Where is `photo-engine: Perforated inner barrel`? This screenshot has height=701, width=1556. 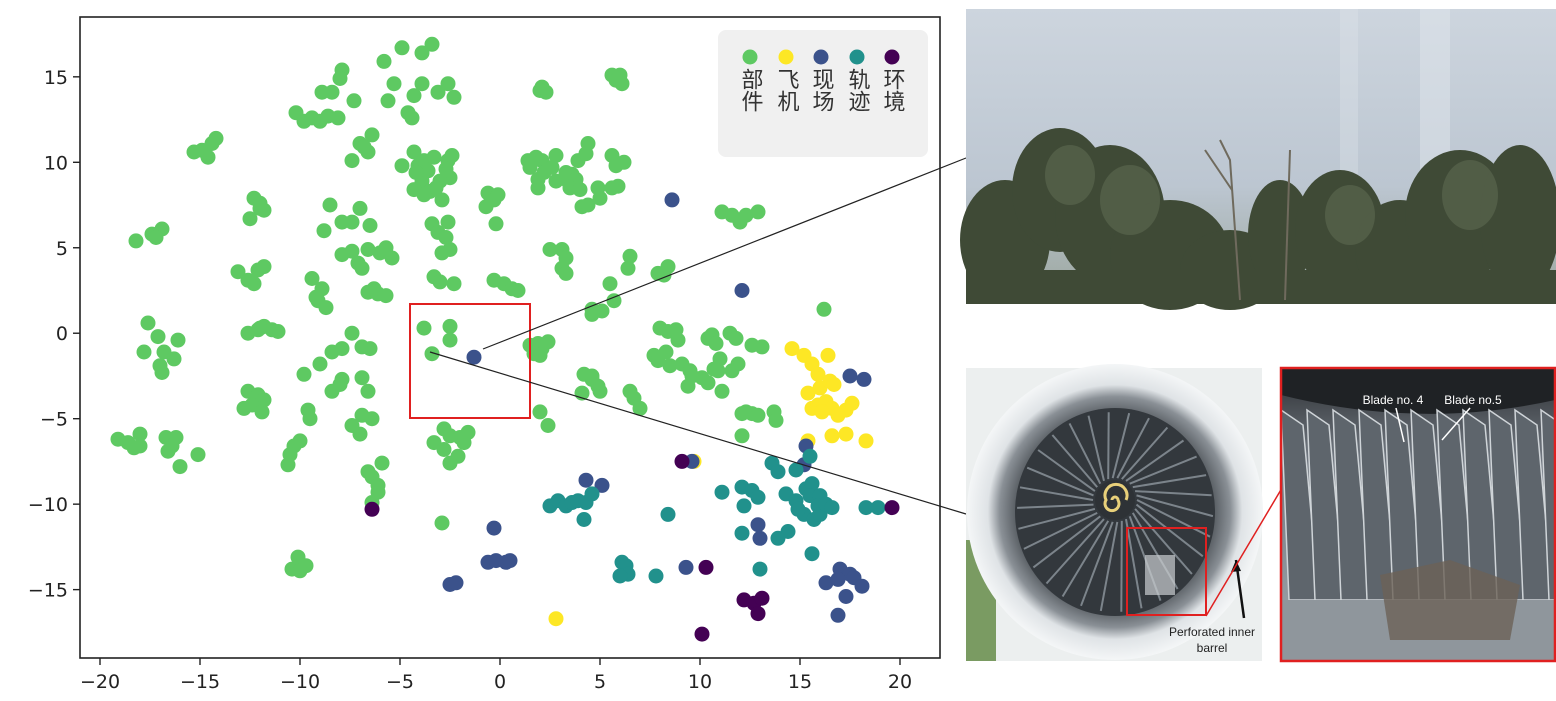
photo-engine: Perforated inner barrel is located at coordinates (1114, 512).